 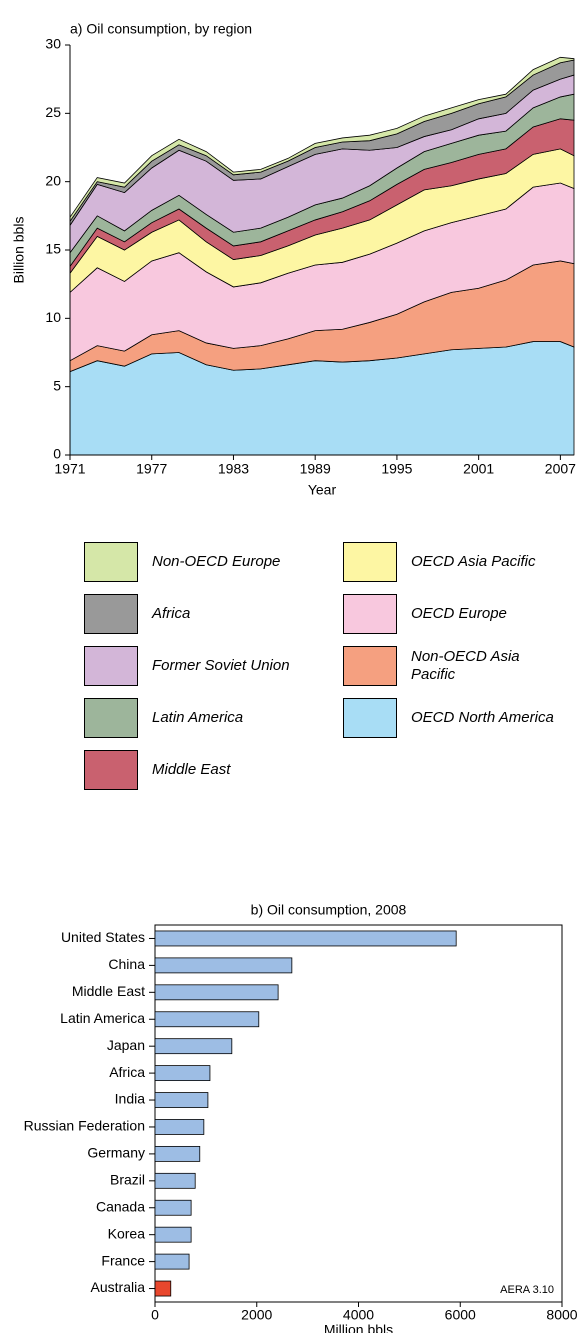 What do you see at coordinates (216, 561) in the screenshot?
I see `legend-label: Non-OECD Europe` at bounding box center [216, 561].